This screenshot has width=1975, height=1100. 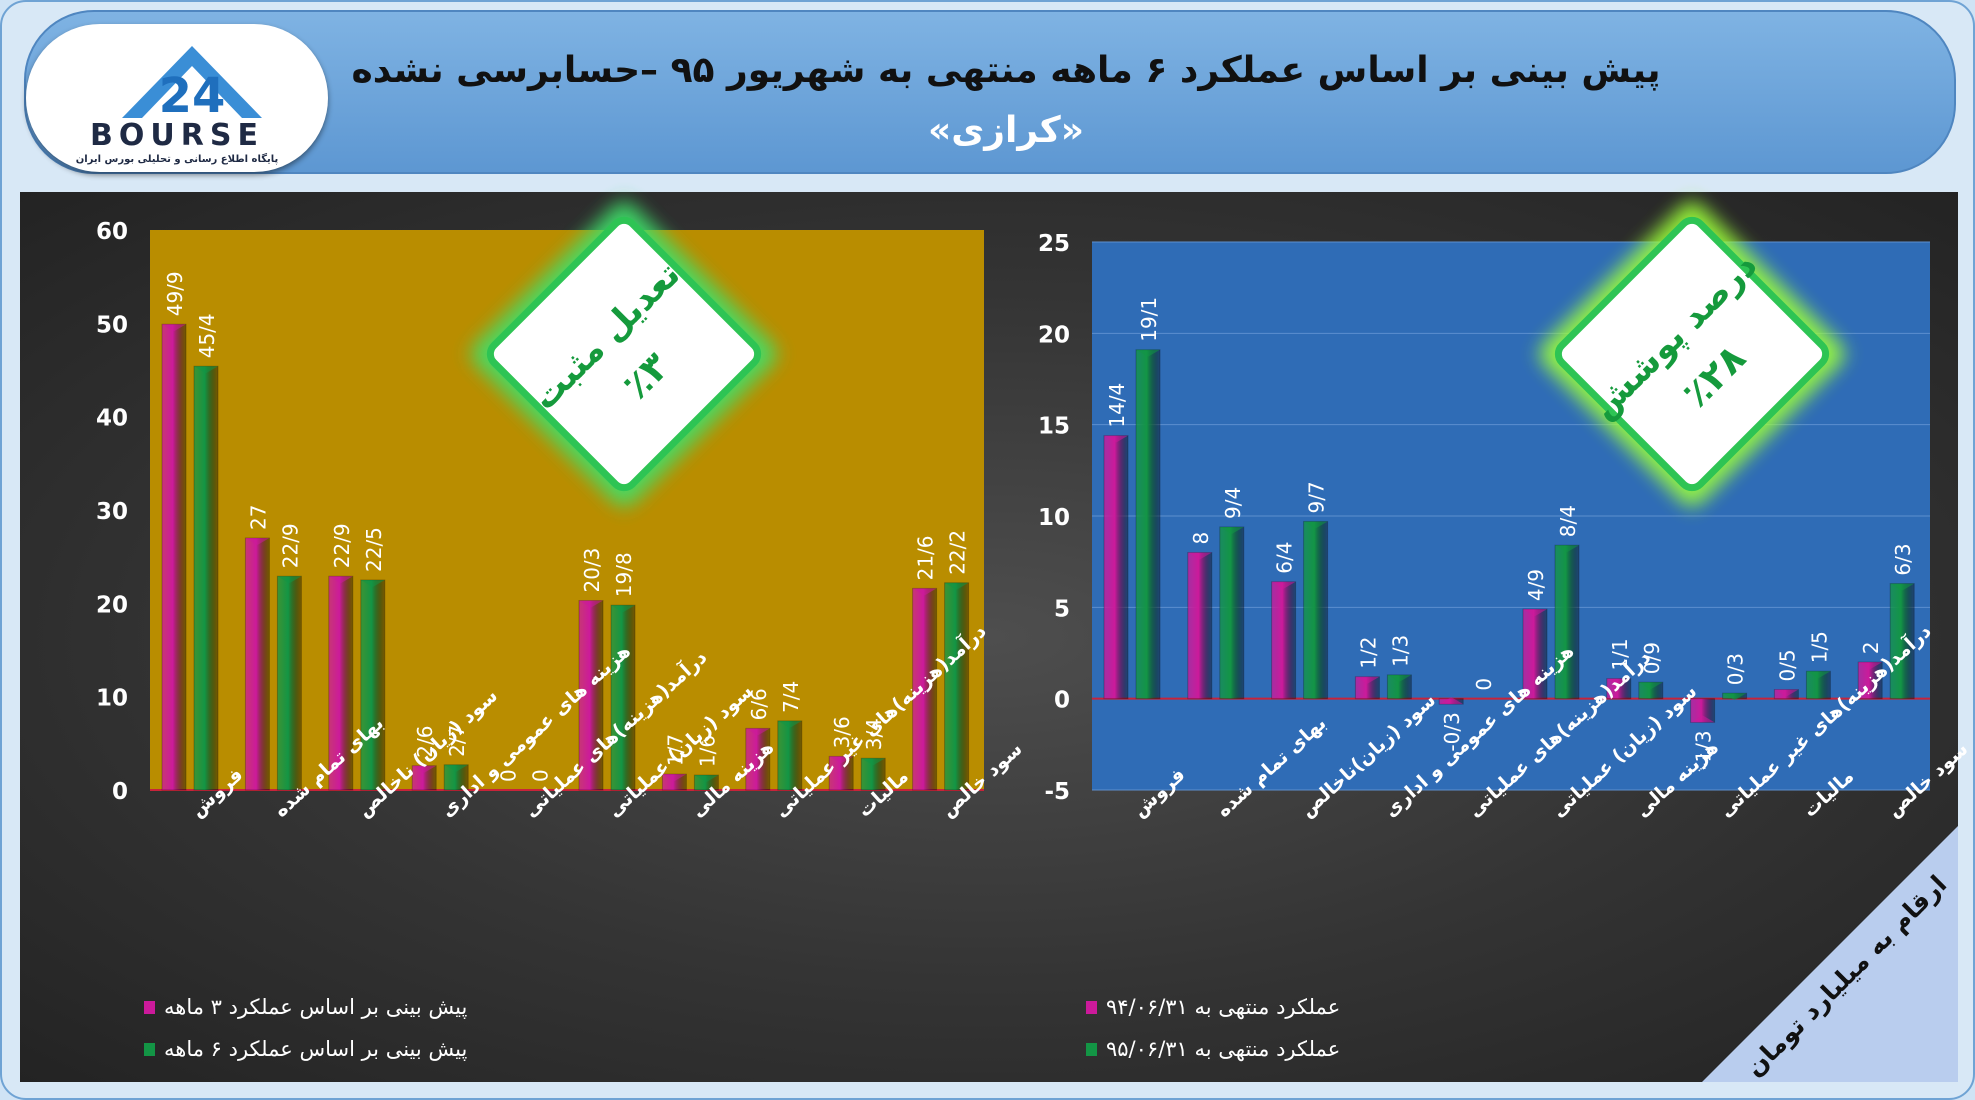 What do you see at coordinates (1285, 558) in the screenshot?
I see `data-label: 6/4` at bounding box center [1285, 558].